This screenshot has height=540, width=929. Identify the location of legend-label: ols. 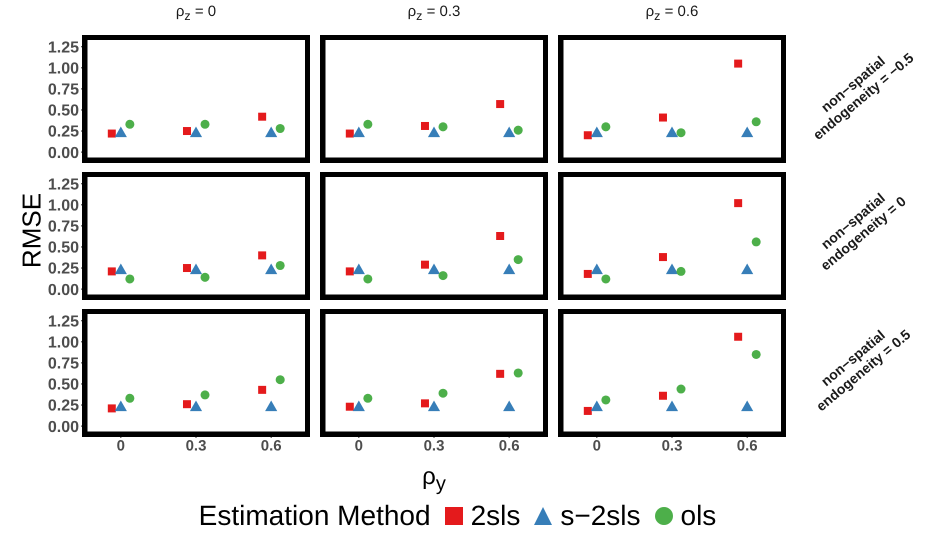
(698, 516).